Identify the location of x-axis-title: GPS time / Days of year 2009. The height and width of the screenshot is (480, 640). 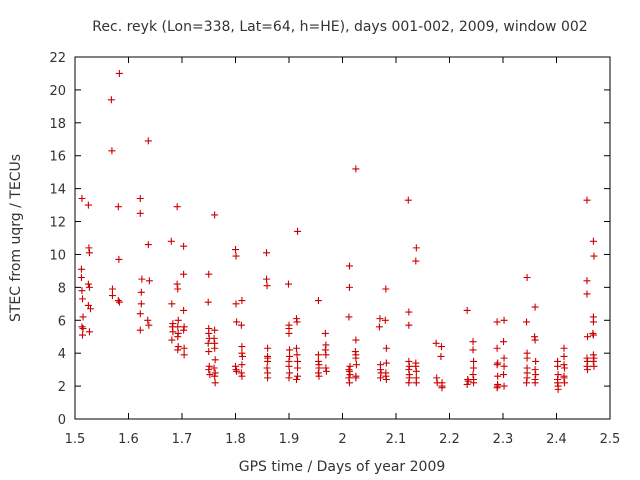
(342, 467).